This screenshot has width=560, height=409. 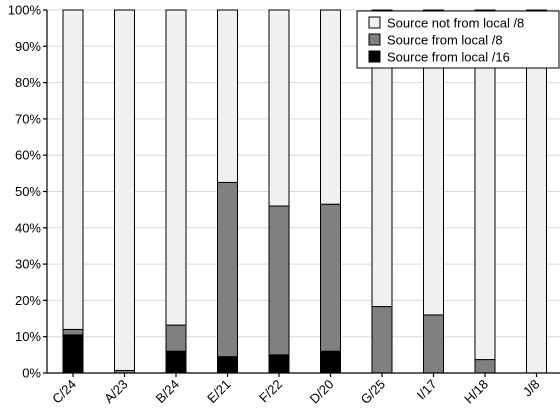 I want to click on y-tick-label: 70%, so click(x=28, y=118).